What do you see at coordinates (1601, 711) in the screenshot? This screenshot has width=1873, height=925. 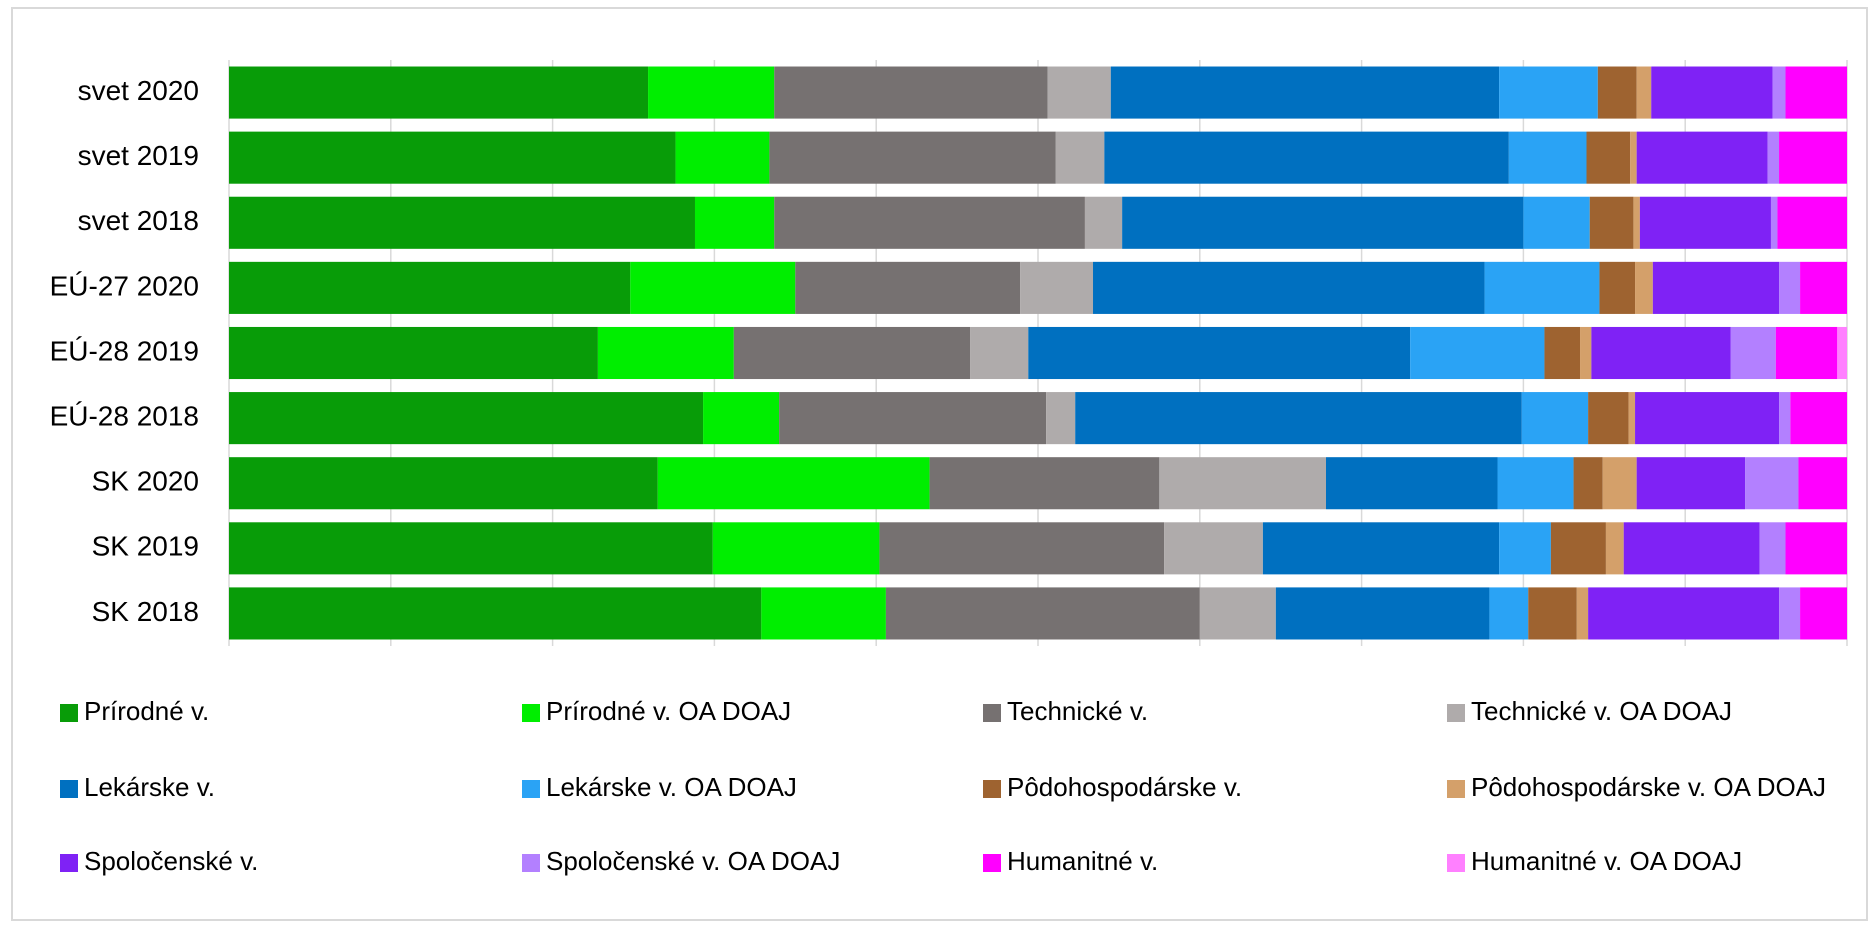 I see `legend-label: Technické v. OA DOAJ` at bounding box center [1601, 711].